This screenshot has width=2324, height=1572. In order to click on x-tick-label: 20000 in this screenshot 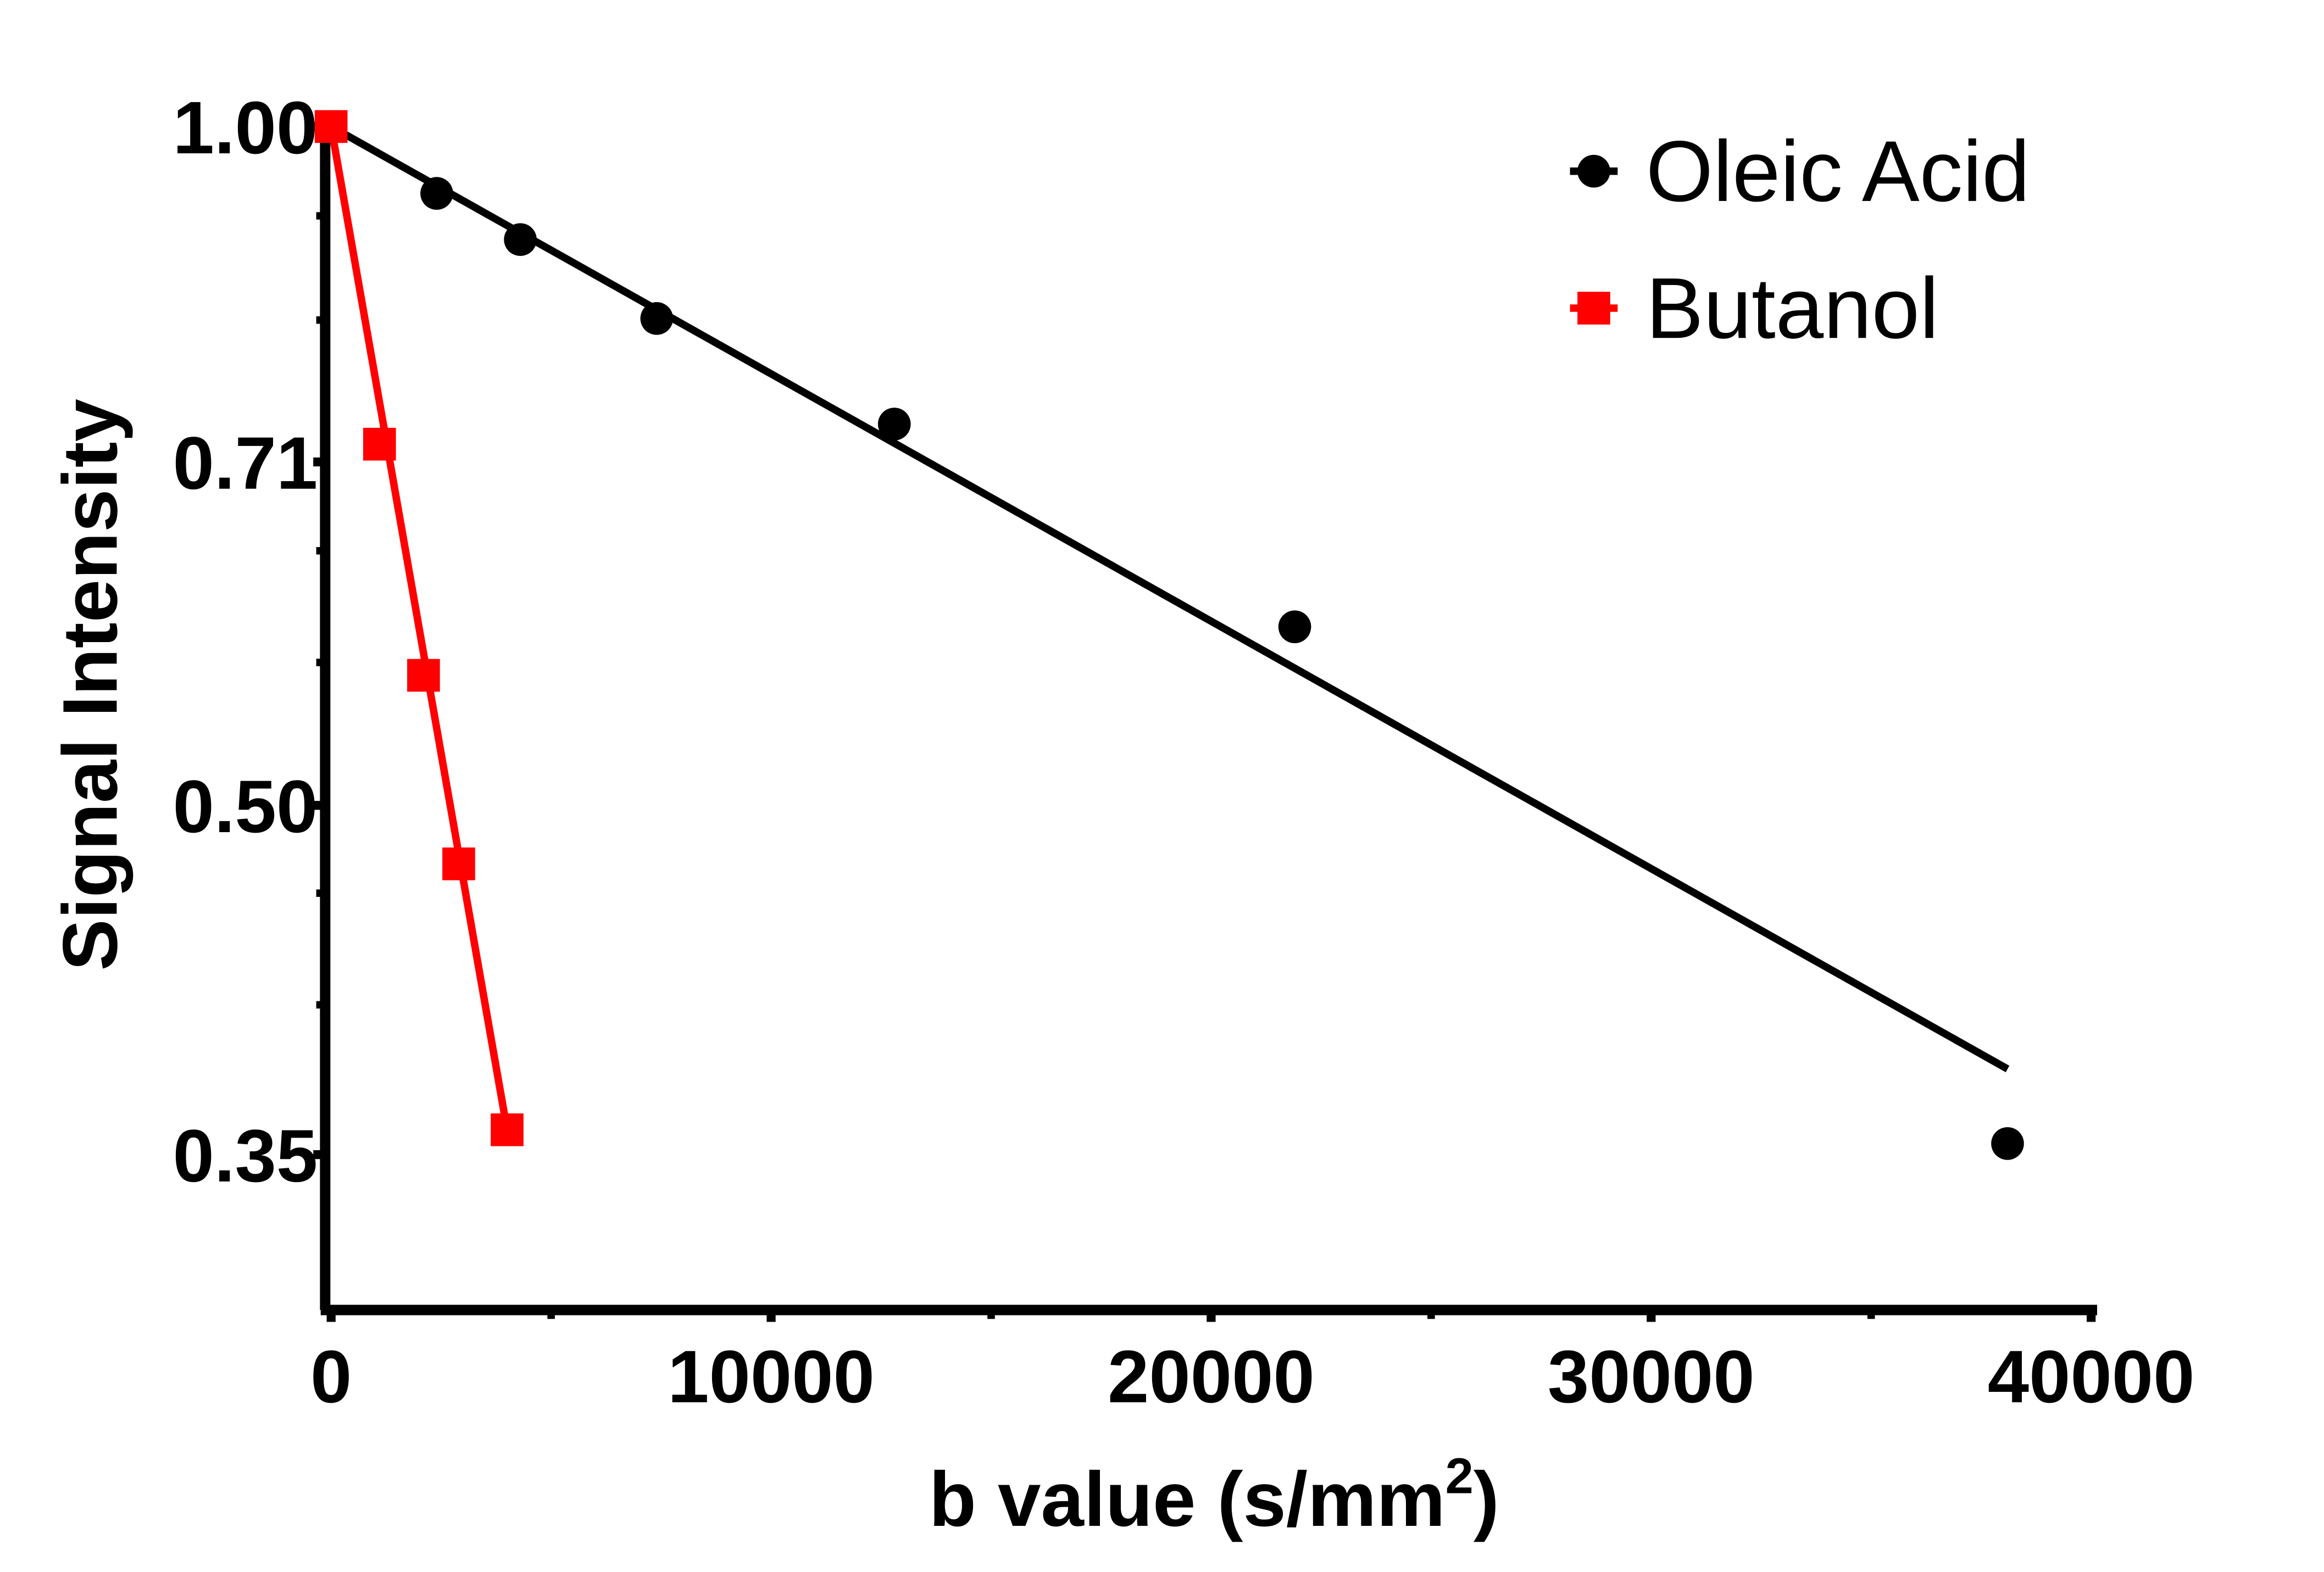, I will do `click(1211, 1376)`.